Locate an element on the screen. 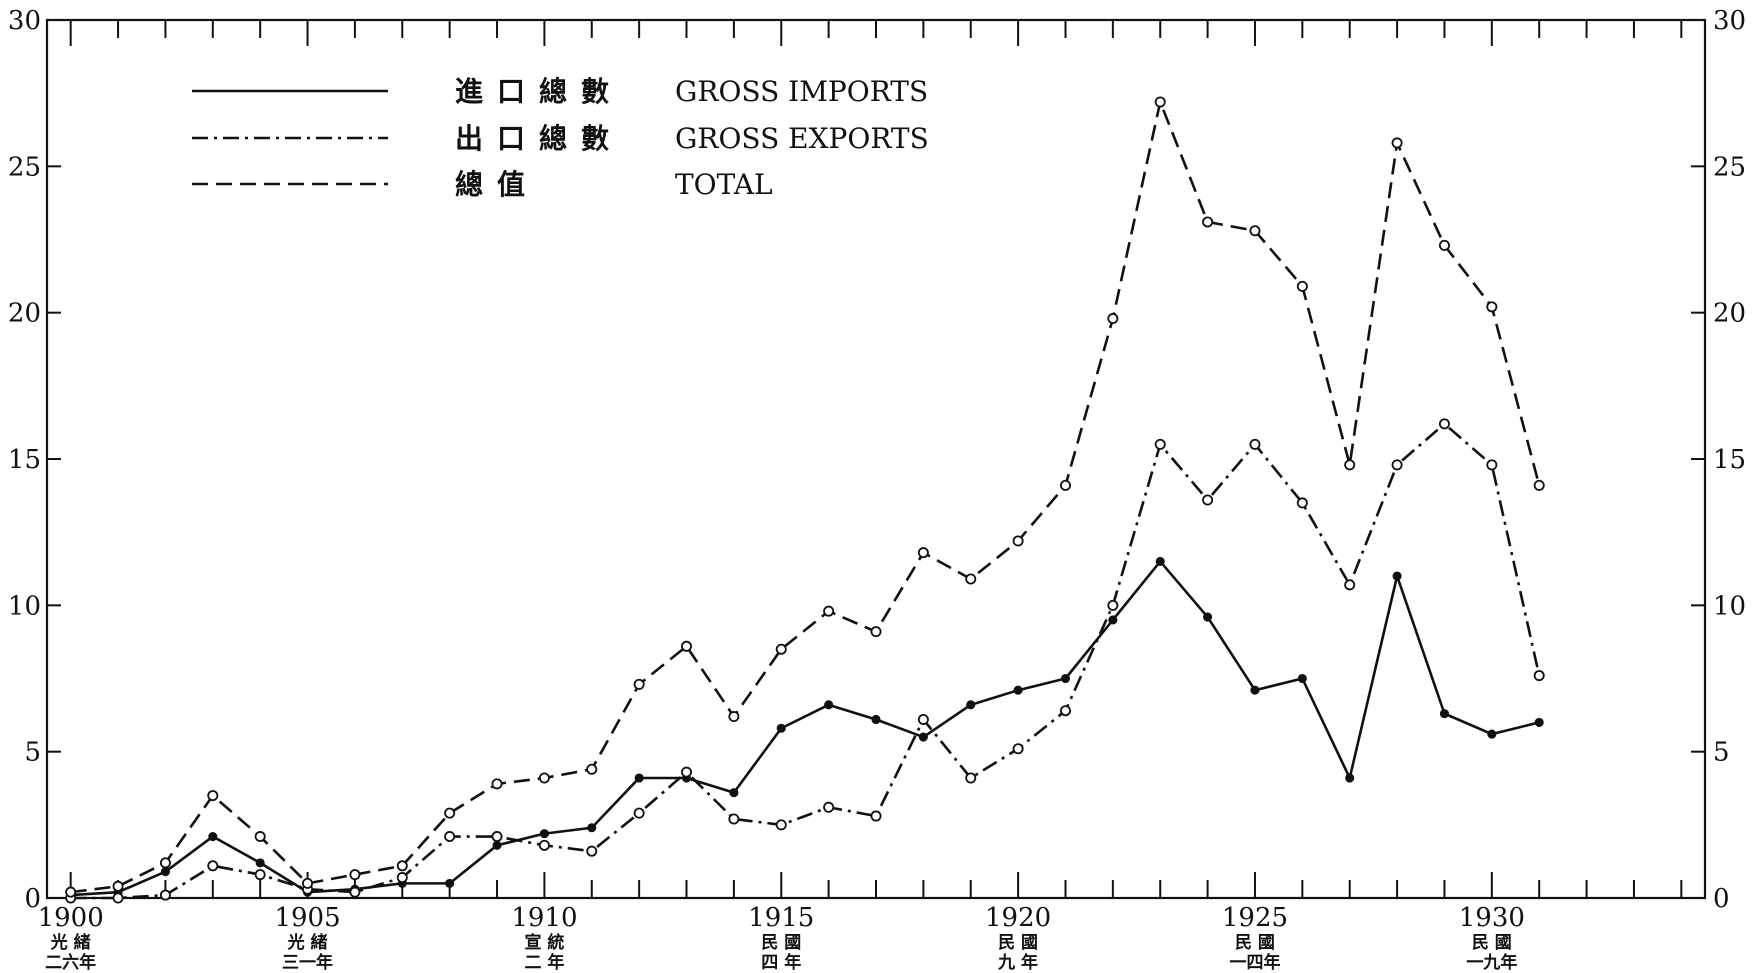  x-tick-reign-year-label: 二六年 is located at coordinates (70, 962).